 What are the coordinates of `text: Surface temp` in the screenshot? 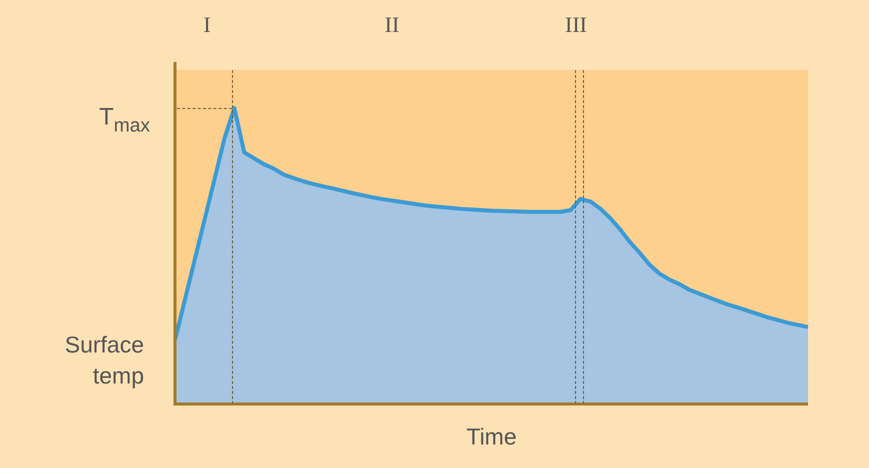 It's located at (104, 359).